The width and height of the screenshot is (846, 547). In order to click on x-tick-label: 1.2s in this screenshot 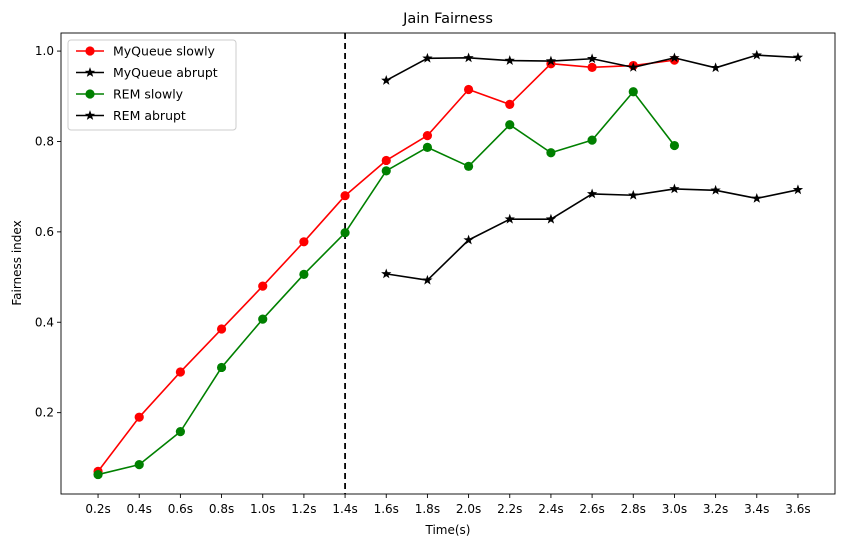, I will do `click(303, 509)`.